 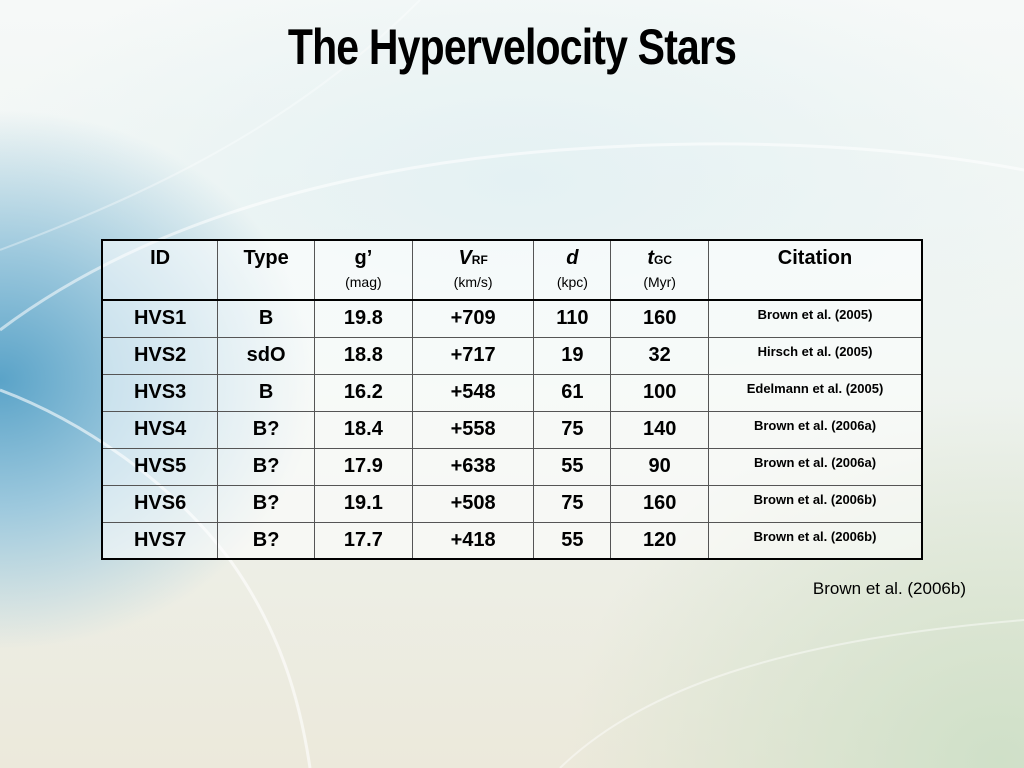 What do you see at coordinates (572, 318) in the screenshot?
I see `cell-distance: 110` at bounding box center [572, 318].